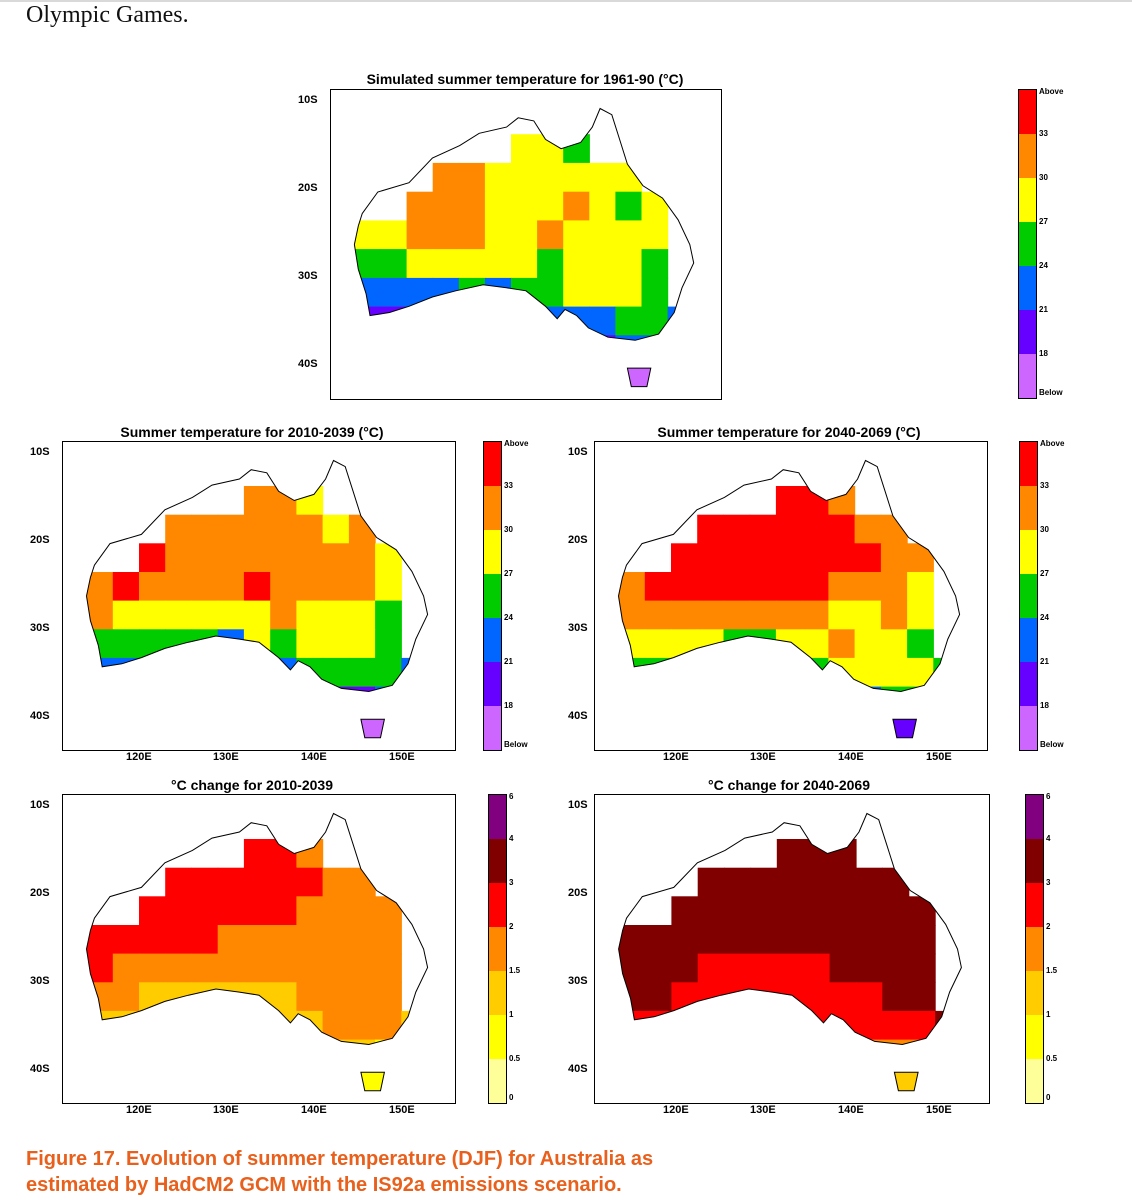  What do you see at coordinates (939, 757) in the screenshot?
I see `lon-label-150e: 150E` at bounding box center [939, 757].